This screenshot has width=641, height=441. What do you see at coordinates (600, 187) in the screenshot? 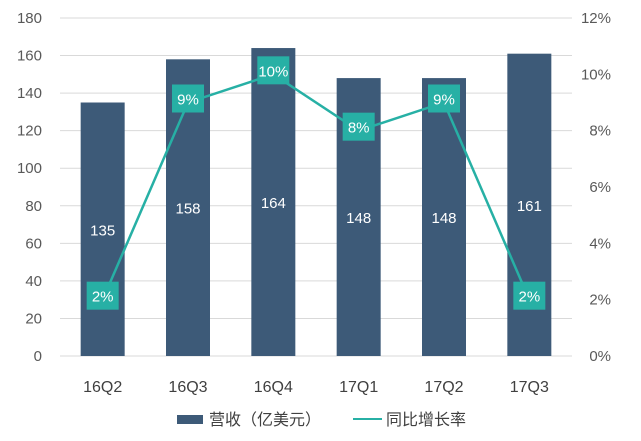
I see `right-tick-label: 6%` at bounding box center [600, 187].